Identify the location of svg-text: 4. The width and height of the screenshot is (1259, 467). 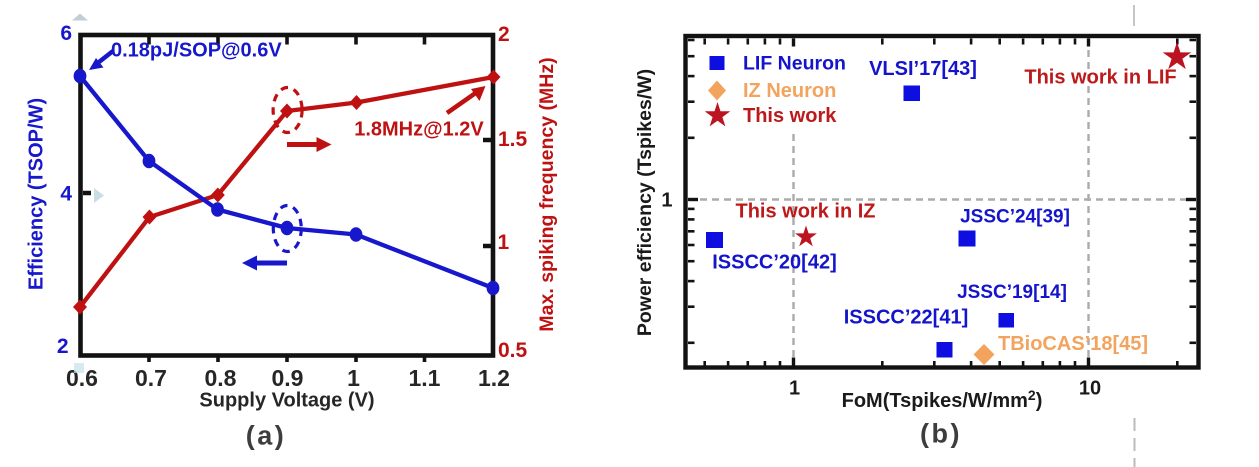
(66, 194).